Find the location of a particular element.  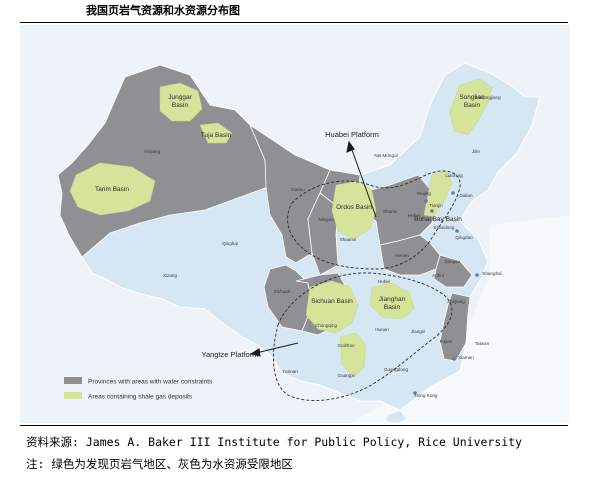

place-label-henan: Henan is located at coordinates (402, 255).